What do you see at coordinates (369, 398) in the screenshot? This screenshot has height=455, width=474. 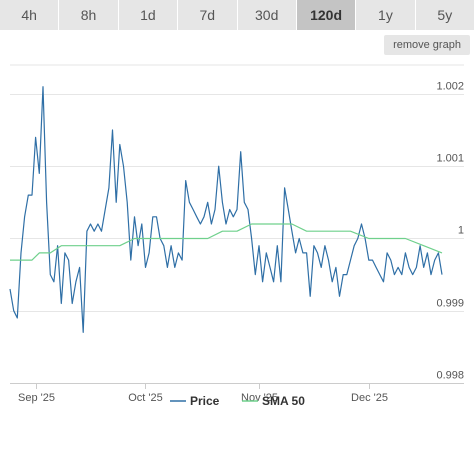 I see `x-tick-label: Dec '25` at bounding box center [369, 398].